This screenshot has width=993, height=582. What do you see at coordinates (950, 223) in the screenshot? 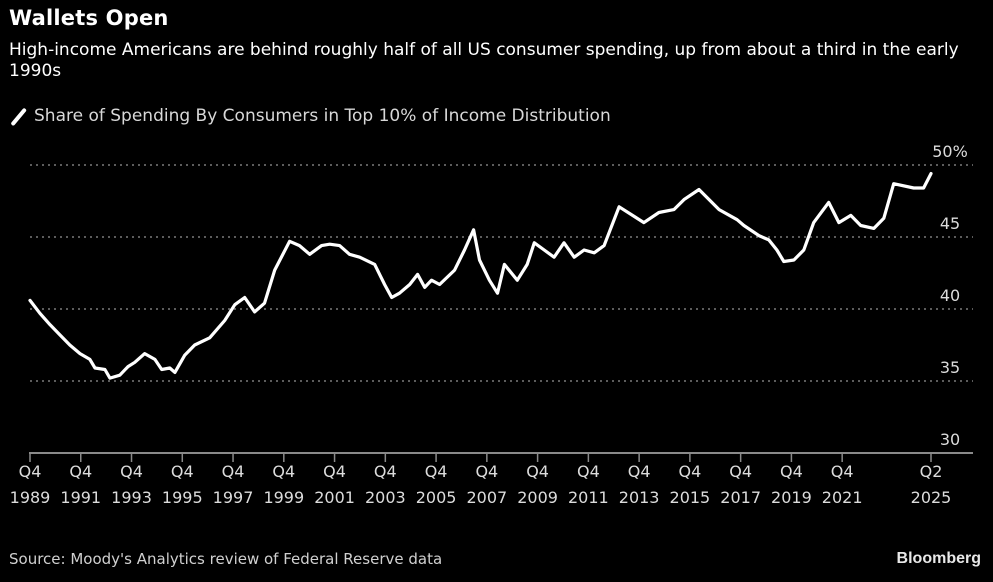
I see `y-tick-label: 45` at bounding box center [950, 223].